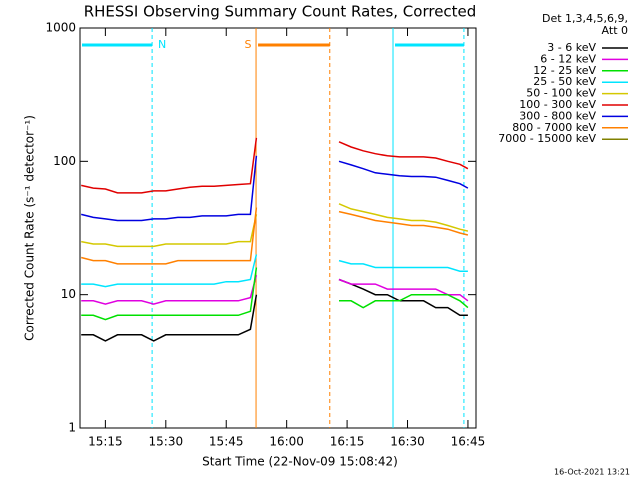  What do you see at coordinates (68, 294) in the screenshot?
I see `y-tick-label: 10` at bounding box center [68, 294].